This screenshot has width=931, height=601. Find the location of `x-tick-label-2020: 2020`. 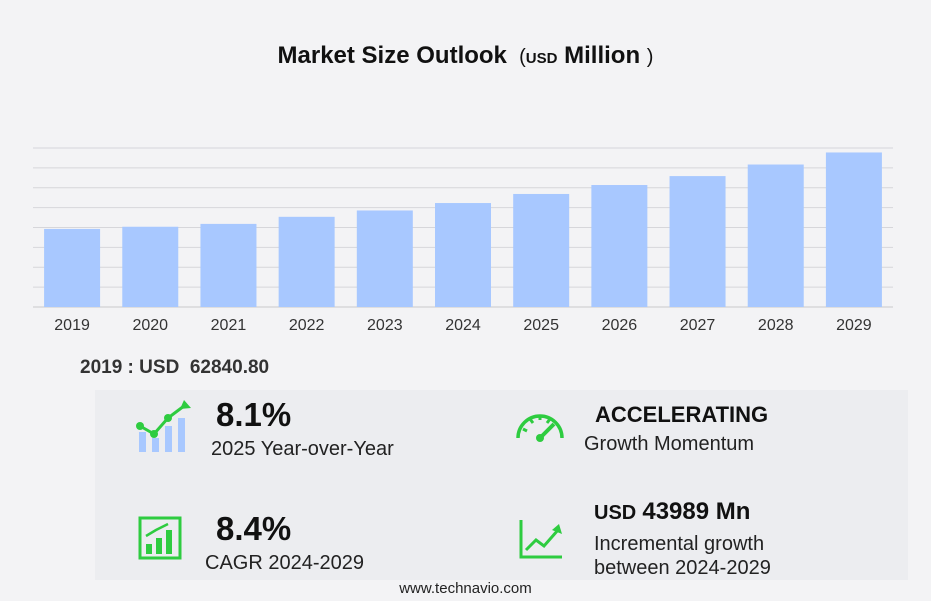

x-tick-label-2020: 2020 is located at coordinates (150, 325).